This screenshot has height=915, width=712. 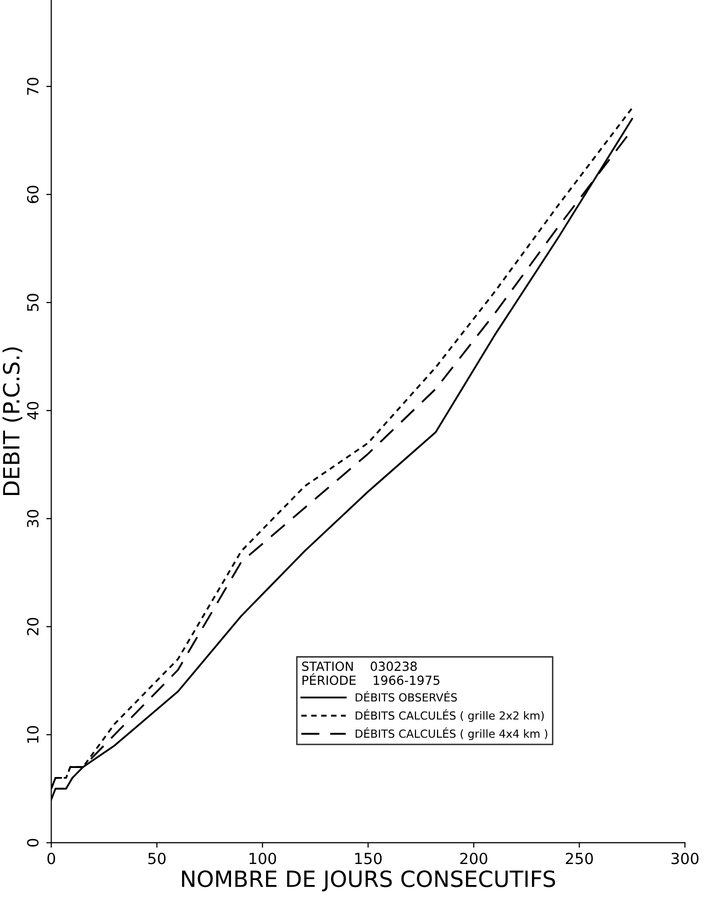 What do you see at coordinates (450, 715) in the screenshot?
I see `legend-label: DÉBITS CALCULÉS ( grille 2x2 km)` at bounding box center [450, 715].